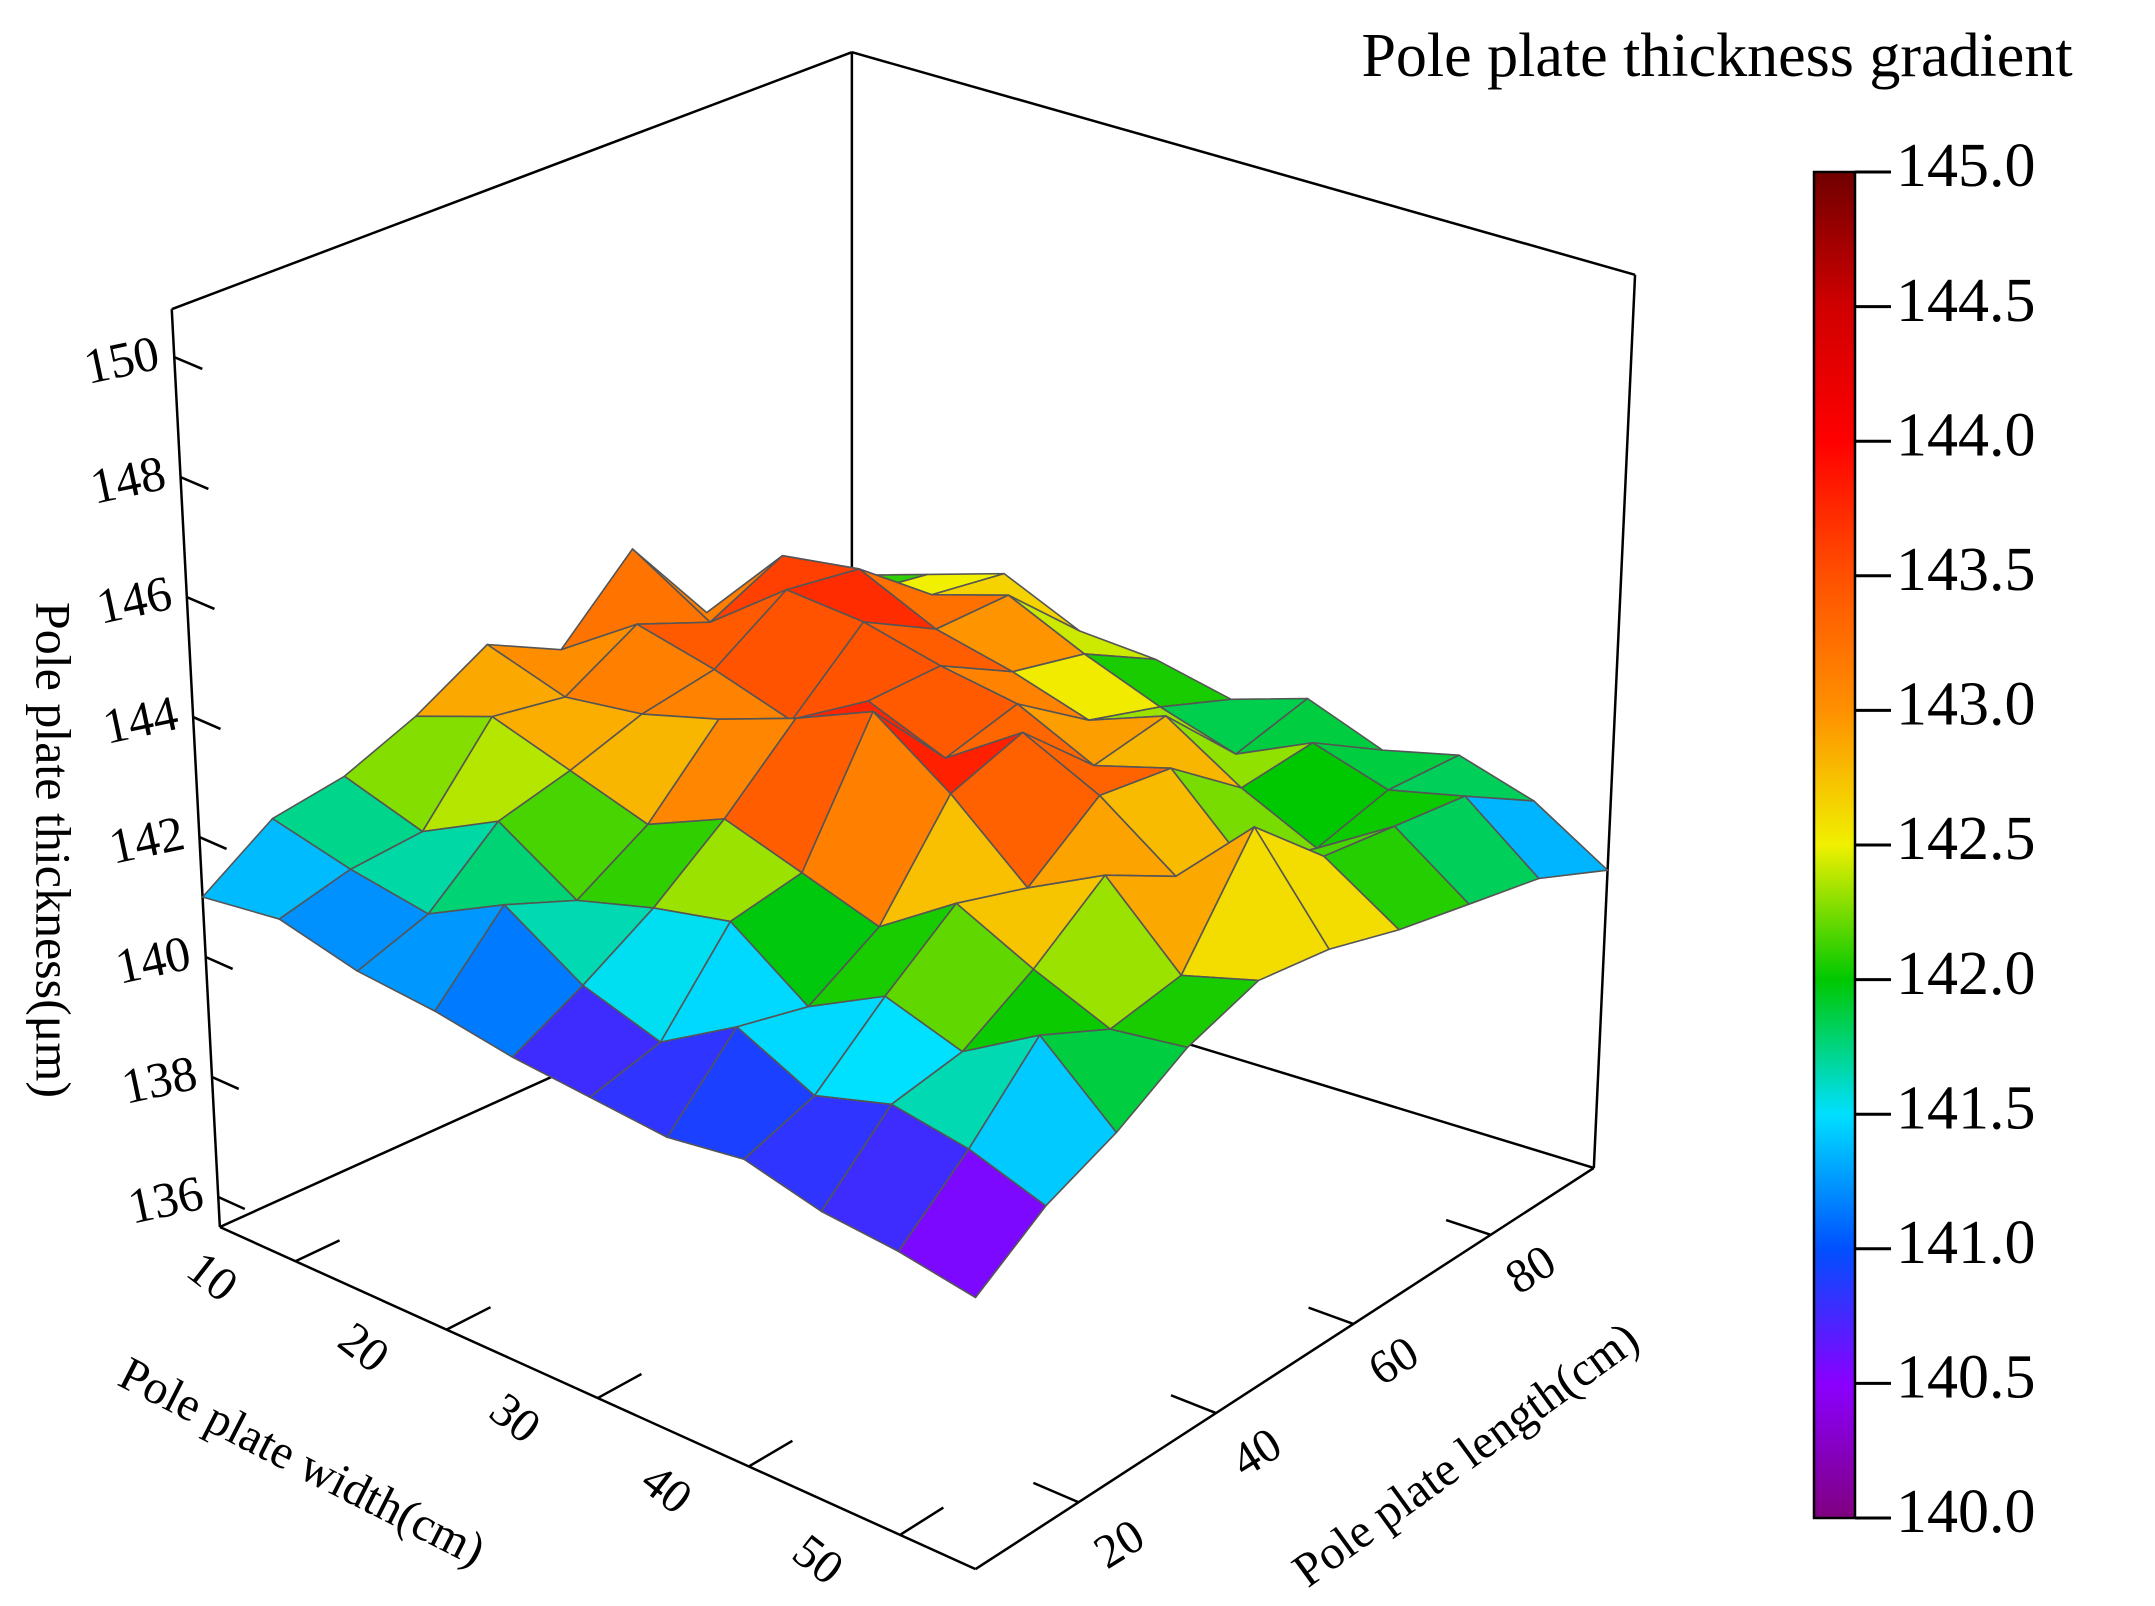 Image resolution: width=2155 pixels, height=1606 pixels. What do you see at coordinates (1966, 1512) in the screenshot?
I see `colorbar-tick-label: 140.0` at bounding box center [1966, 1512].